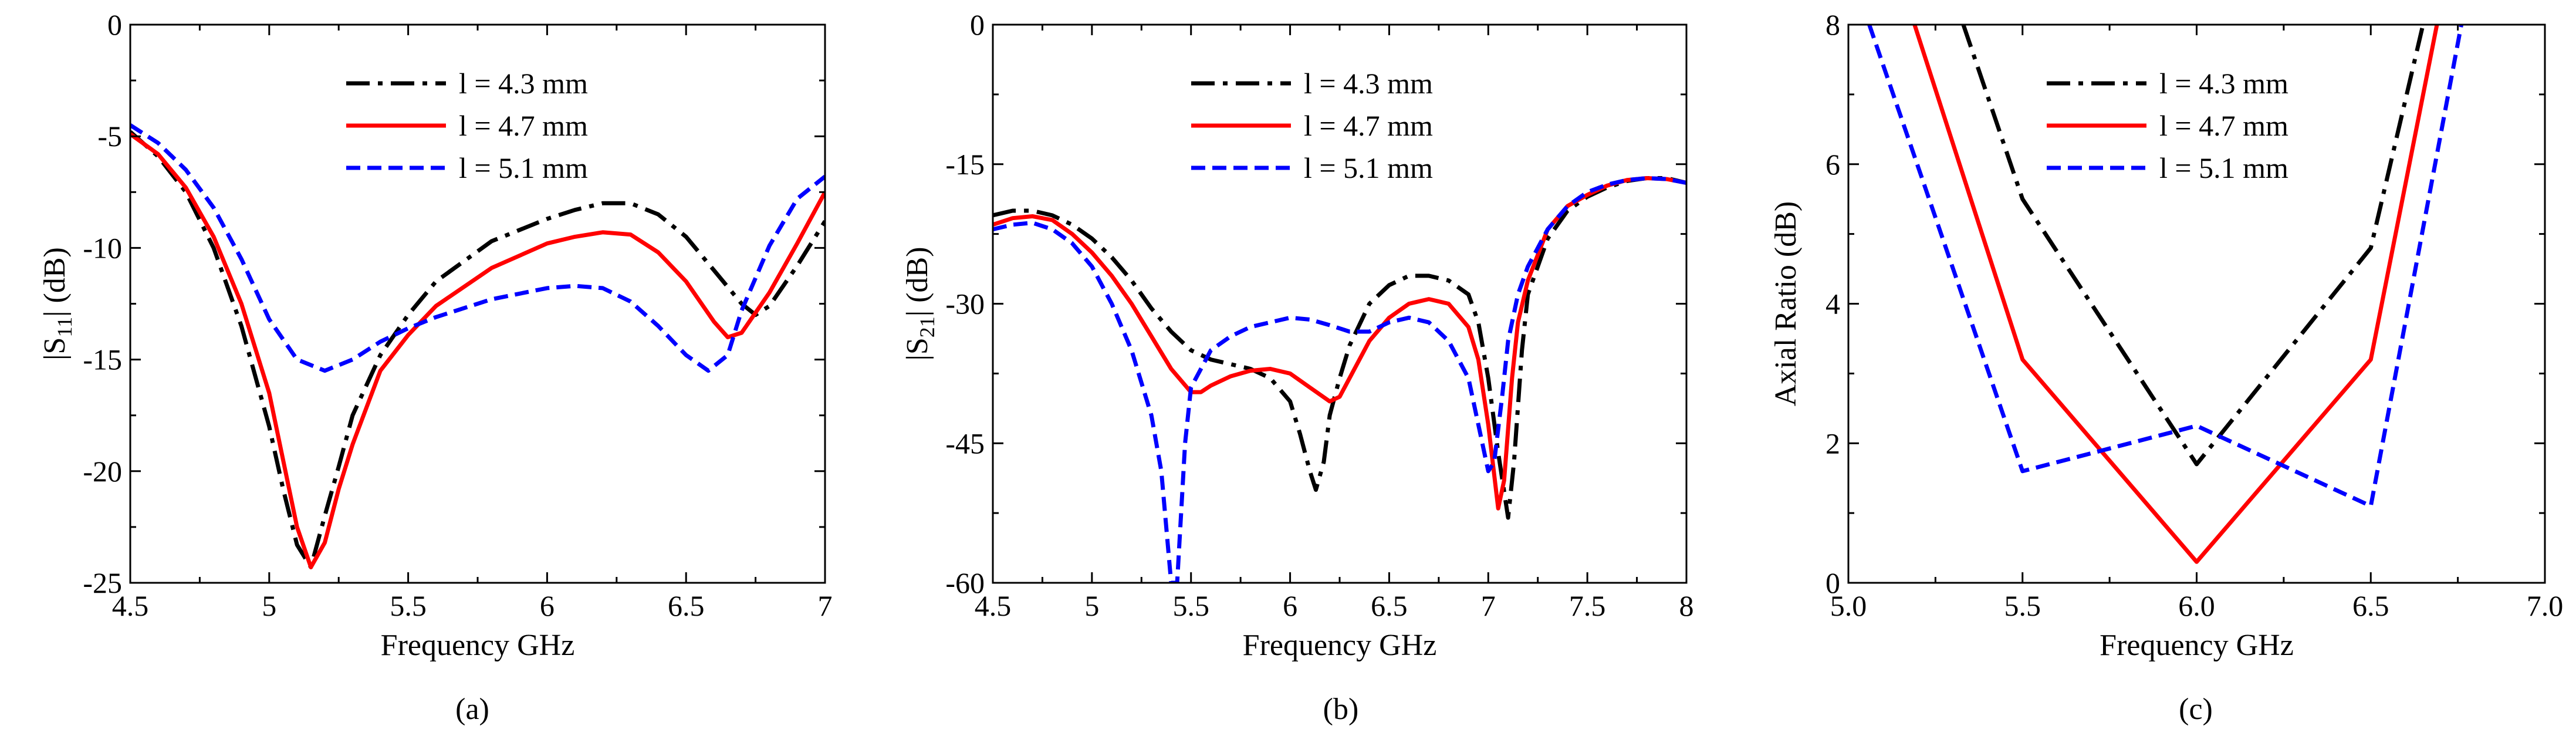 Image resolution: width=2576 pixels, height=736 pixels. What do you see at coordinates (2545, 606) in the screenshot?
I see `x-tick-label: 7.0` at bounding box center [2545, 606].